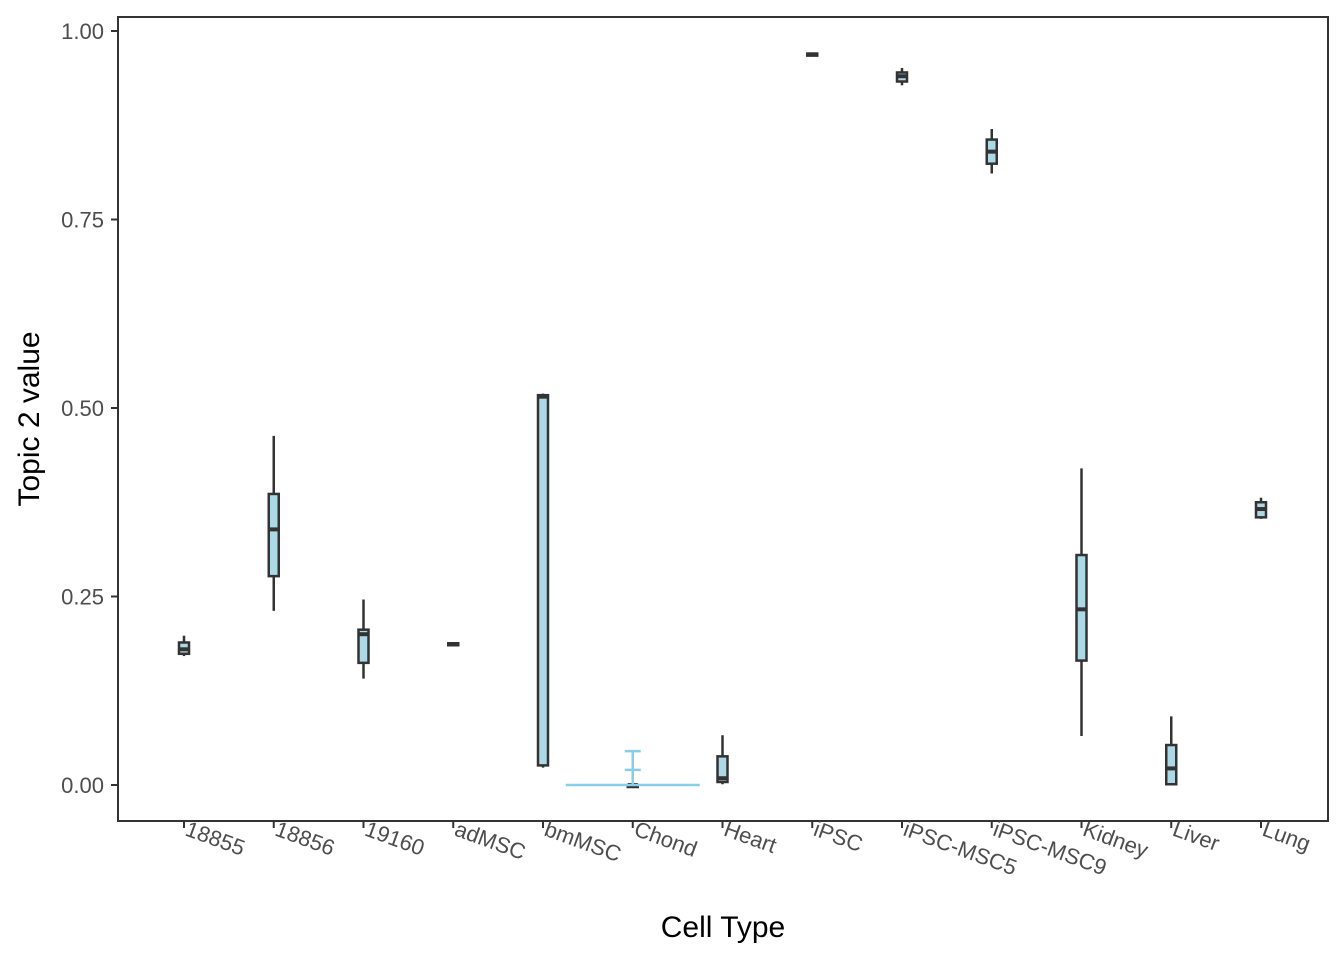 This screenshot has height=960, width=1344. I want to click on x-tick-label: 18855, so click(215, 838).